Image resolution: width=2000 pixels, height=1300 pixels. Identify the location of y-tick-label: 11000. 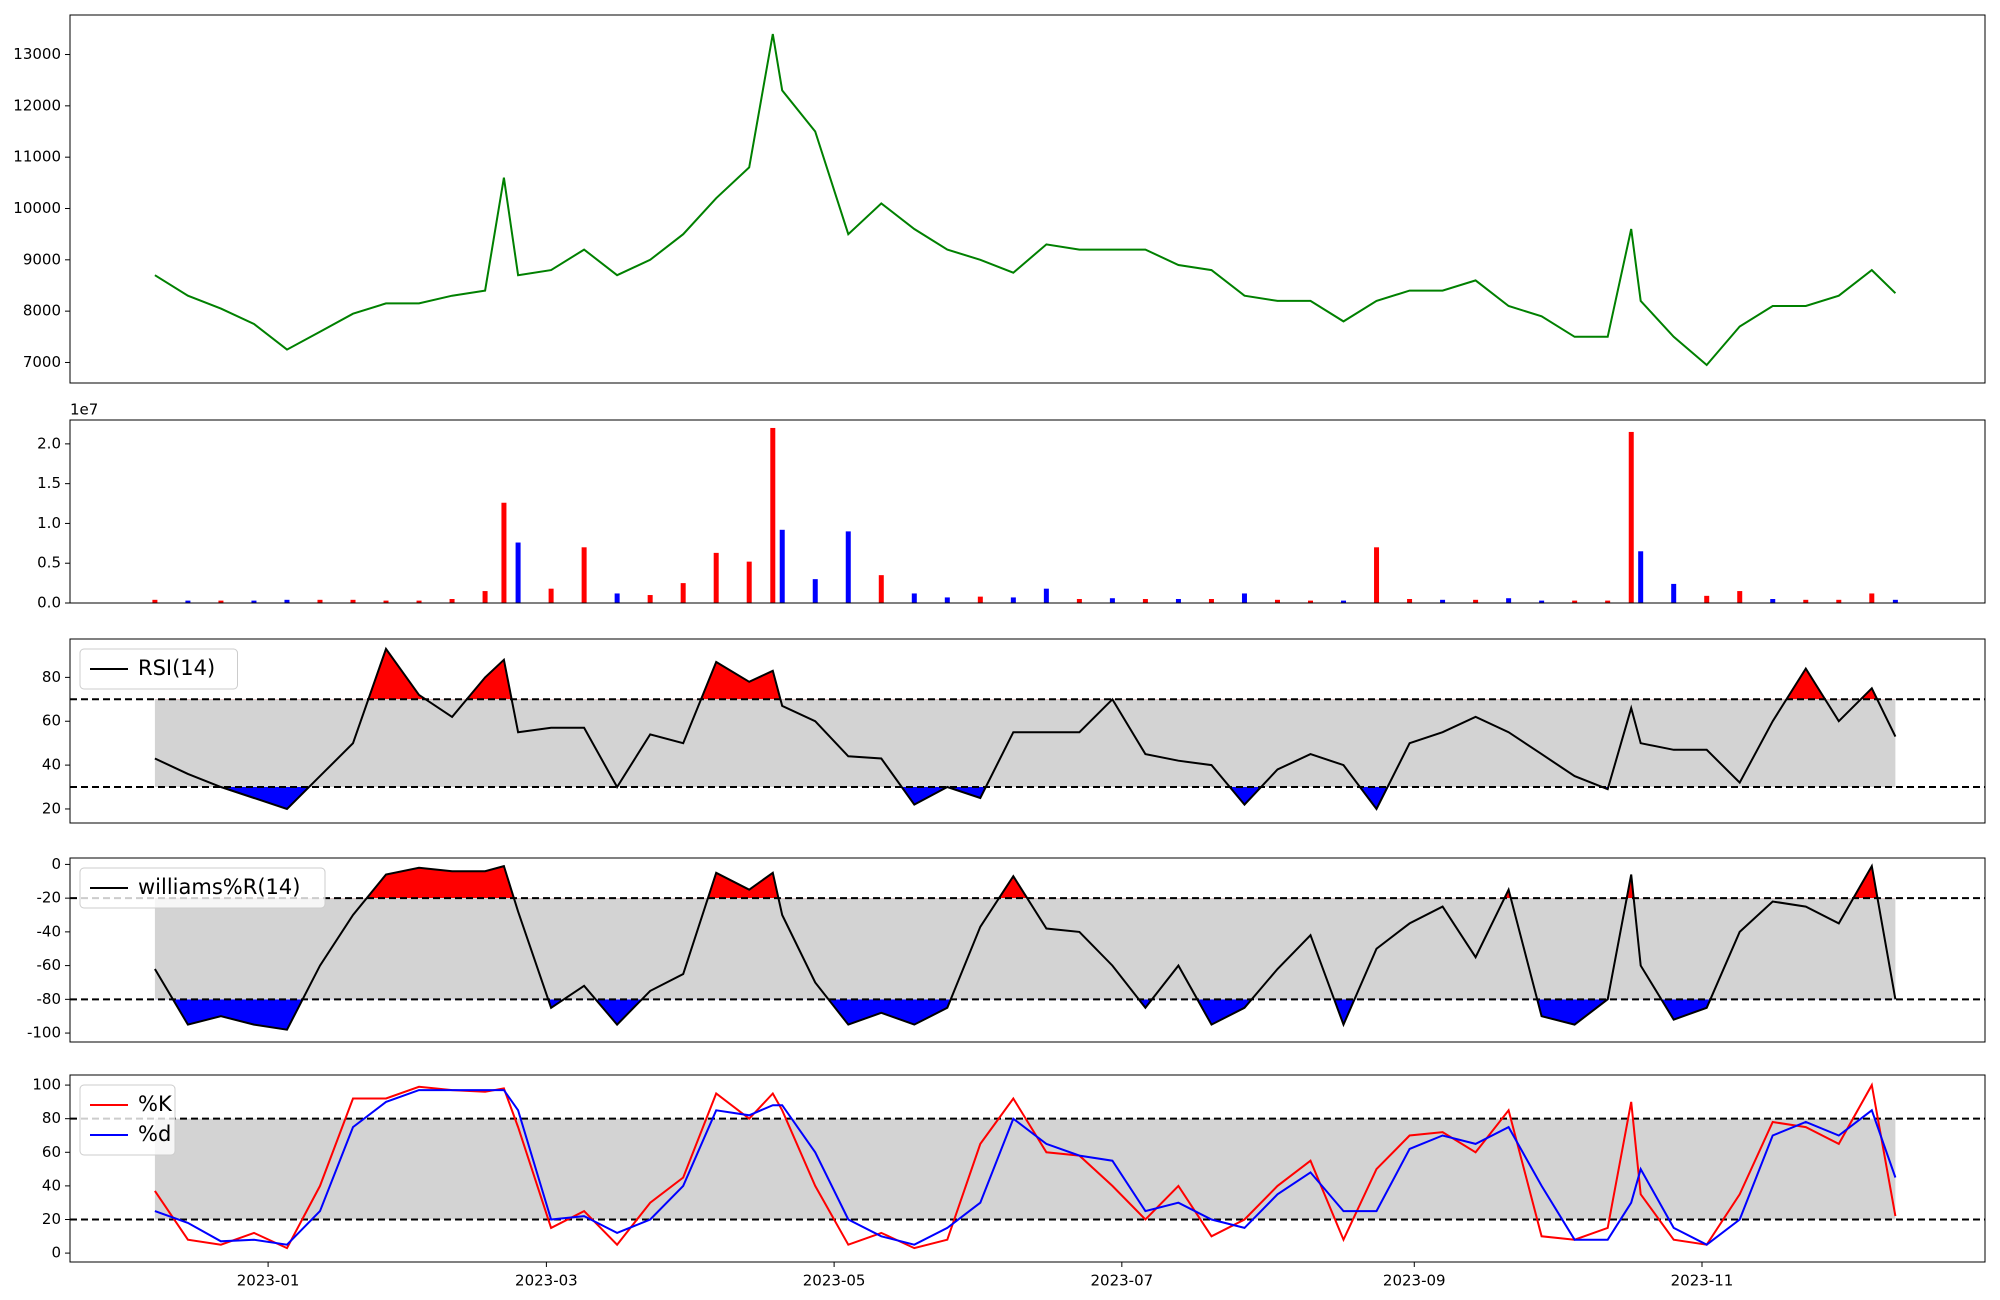
(37, 157).